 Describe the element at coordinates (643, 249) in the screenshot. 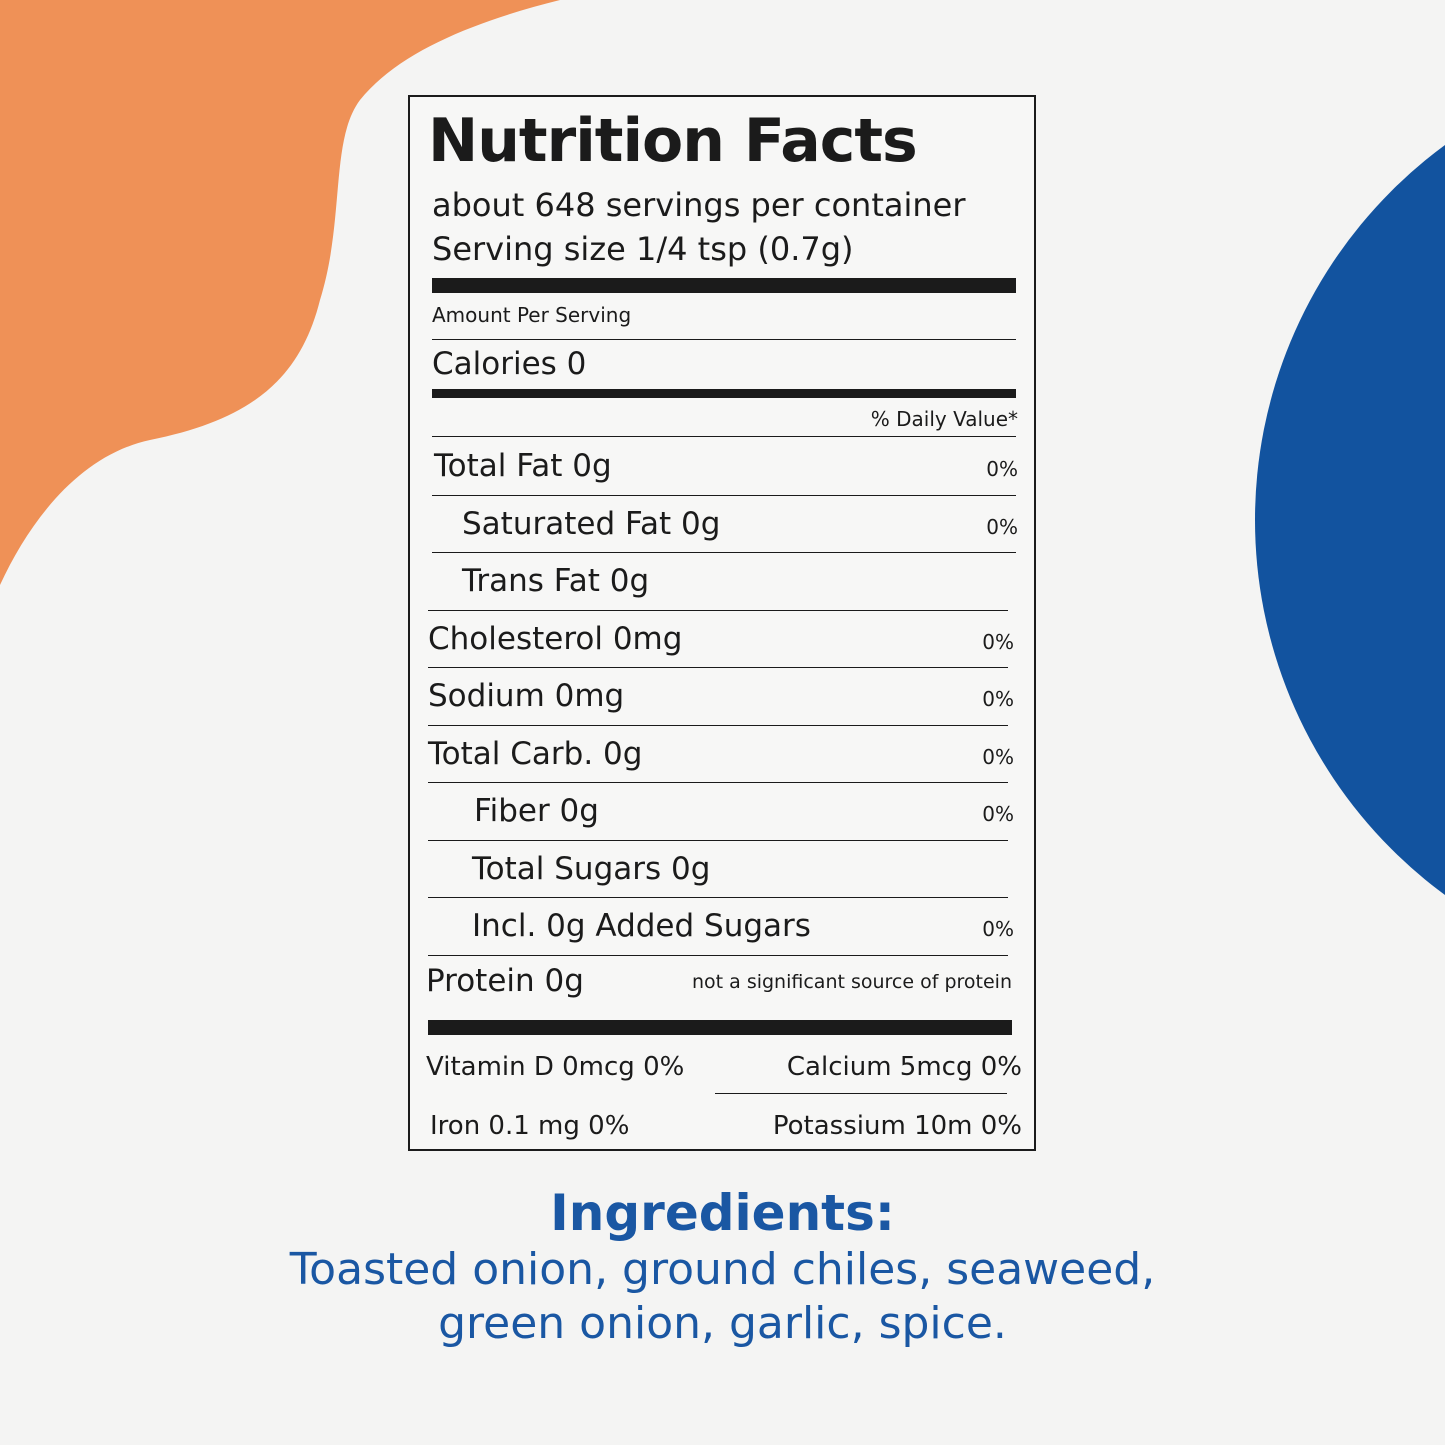

I see `serving-size: Serving size 1/4 tsp (0.7g)` at that location.